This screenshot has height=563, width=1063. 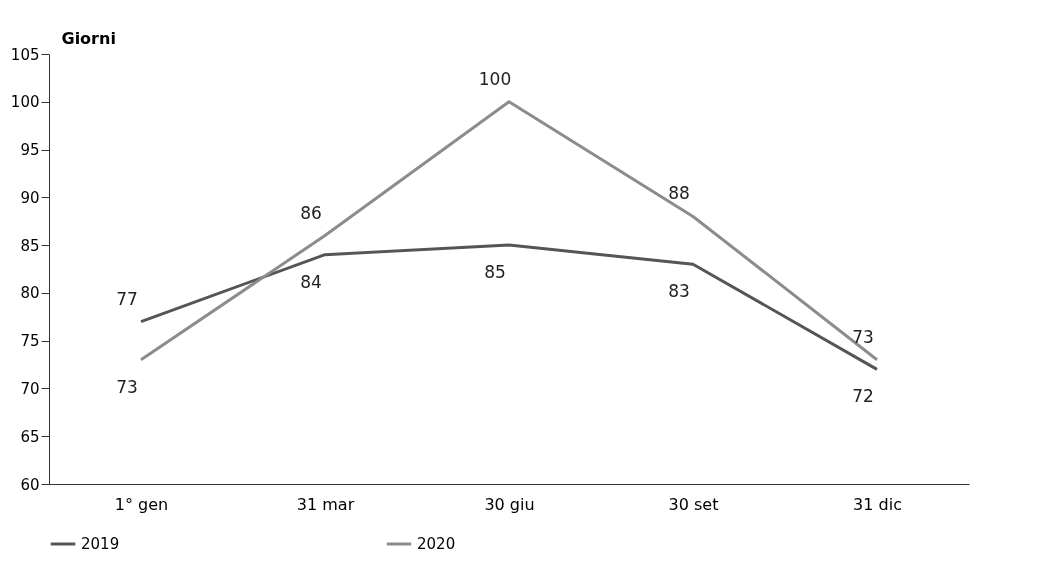 I want to click on data-label: 72, so click(x=863, y=396).